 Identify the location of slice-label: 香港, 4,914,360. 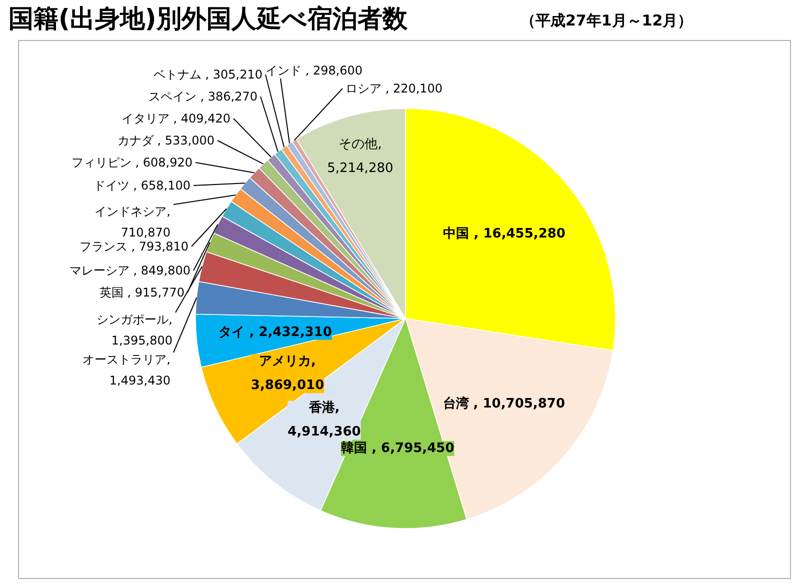
(324, 420).